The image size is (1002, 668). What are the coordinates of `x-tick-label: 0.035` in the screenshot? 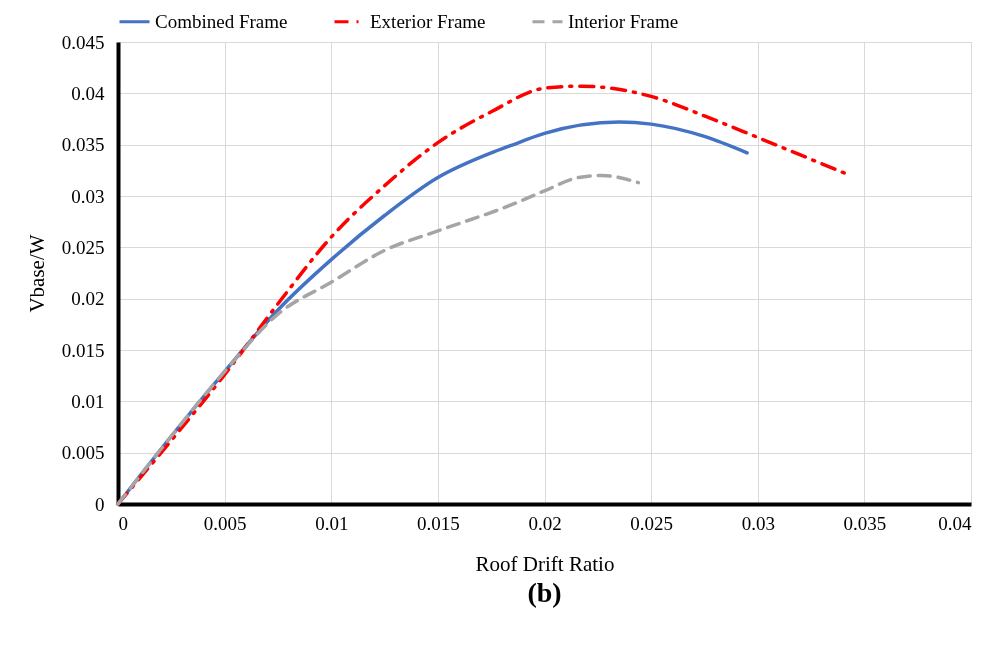 It's located at (865, 523).